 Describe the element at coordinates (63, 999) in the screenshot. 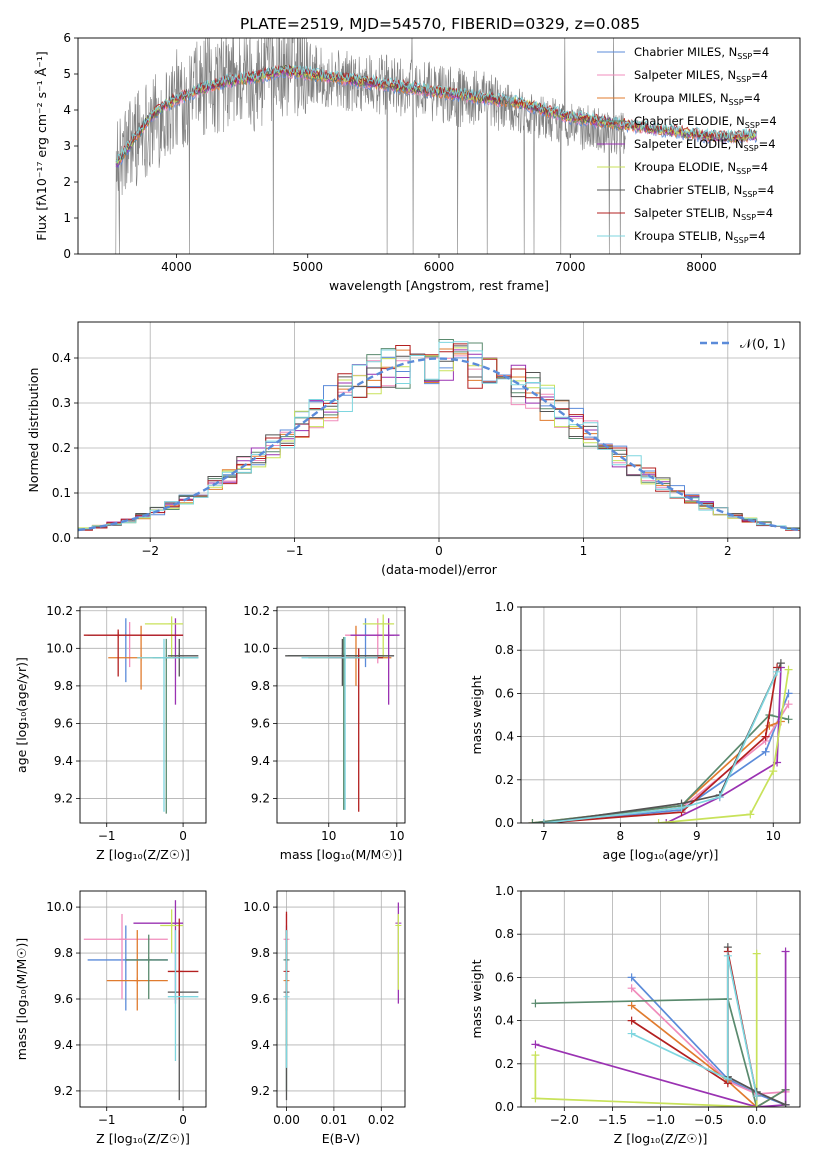

I see `y-tick-label: 9.6` at that location.